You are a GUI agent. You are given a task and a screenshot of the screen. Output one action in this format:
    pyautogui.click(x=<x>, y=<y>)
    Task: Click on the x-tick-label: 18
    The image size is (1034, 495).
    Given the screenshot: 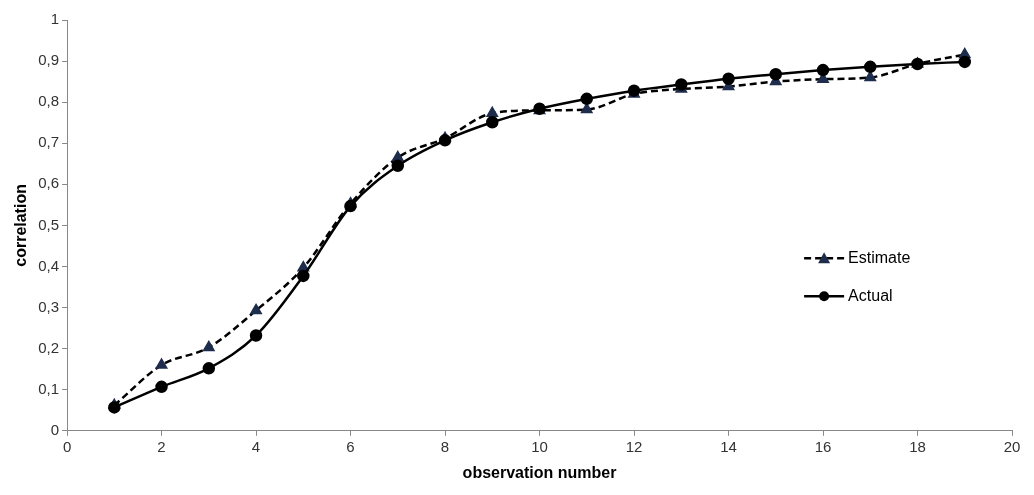 What is the action you would take?
    pyautogui.click(x=917, y=446)
    